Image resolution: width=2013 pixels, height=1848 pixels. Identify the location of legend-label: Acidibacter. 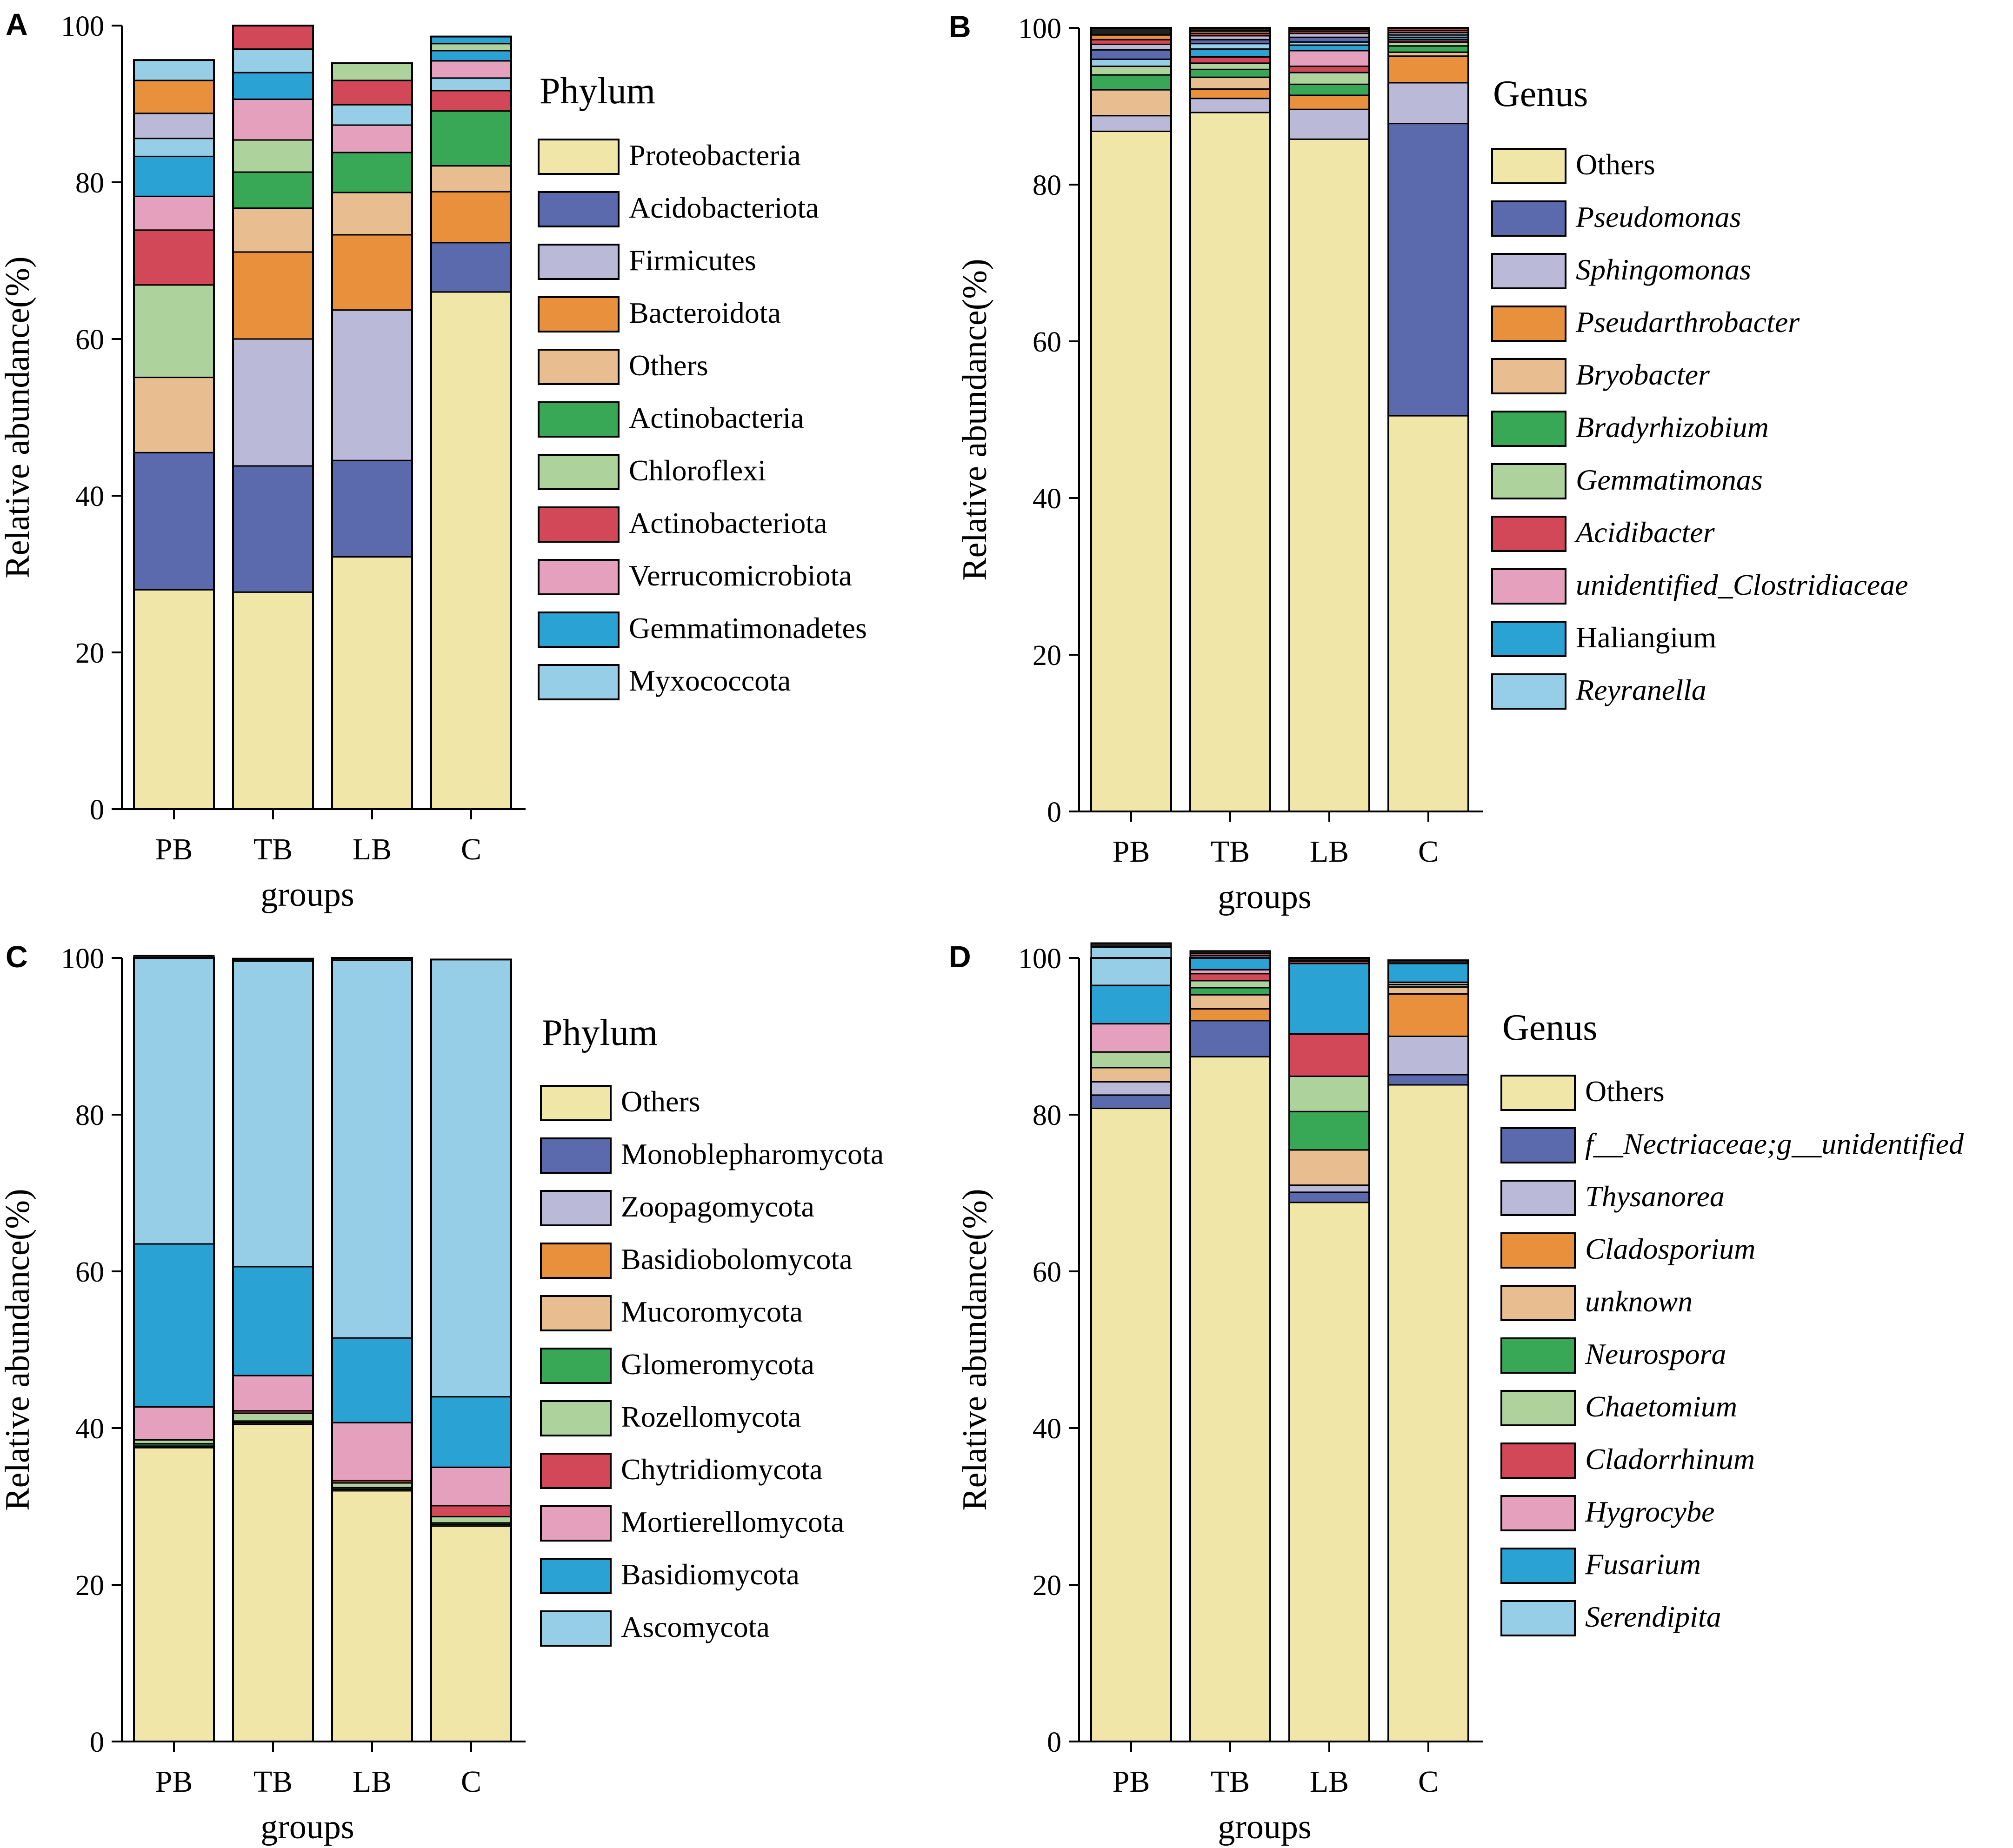
(1644, 533).